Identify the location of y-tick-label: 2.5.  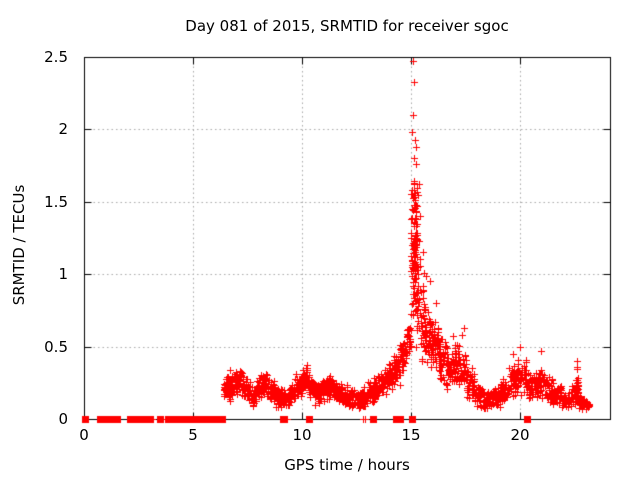
(56, 57).